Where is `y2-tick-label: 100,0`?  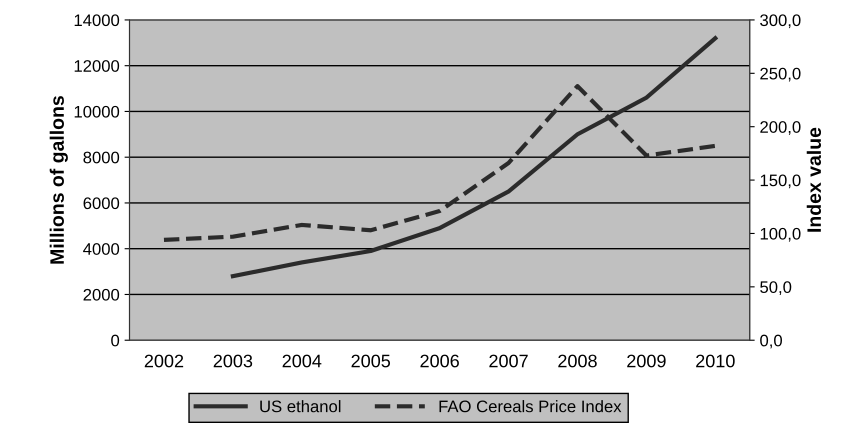 y2-tick-label: 100,0 is located at coordinates (780, 235).